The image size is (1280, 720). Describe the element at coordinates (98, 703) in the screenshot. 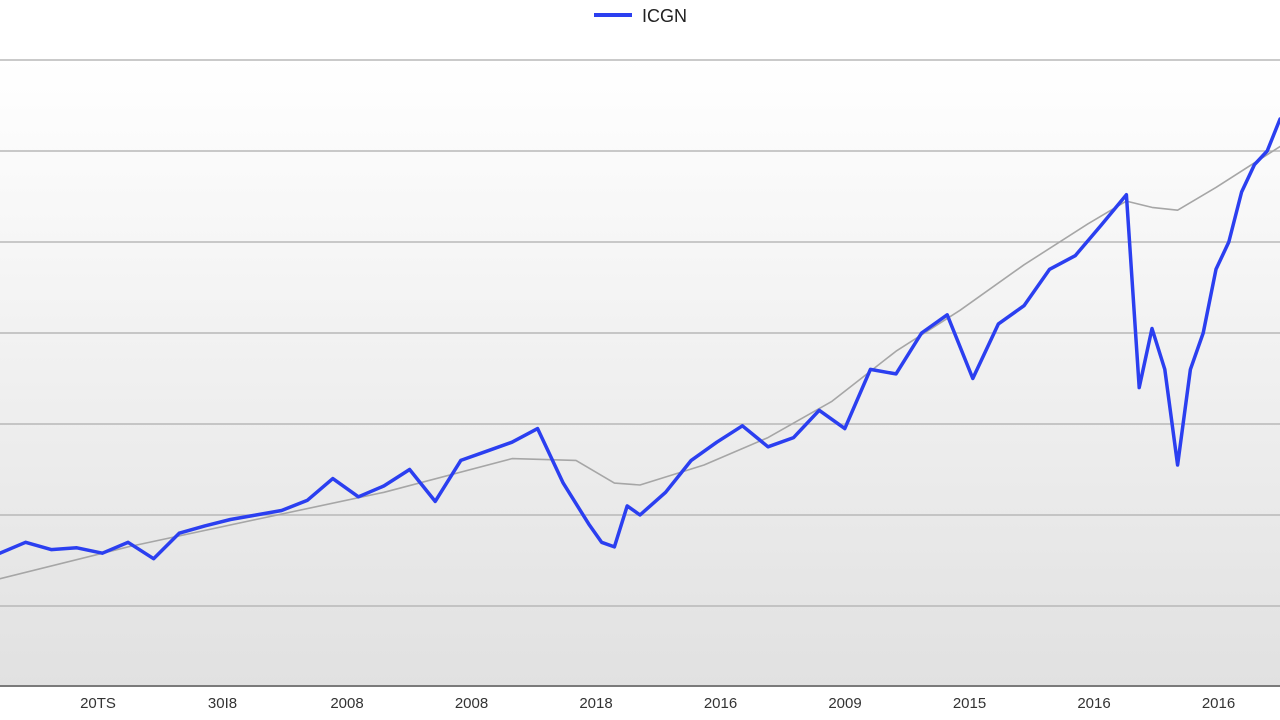

I see `x-tick-label: 20TS` at that location.